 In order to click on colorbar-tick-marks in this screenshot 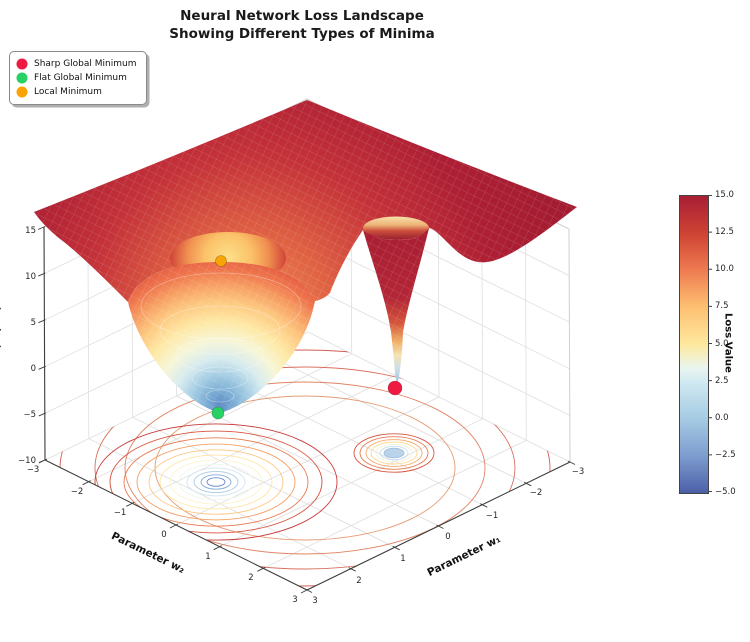, I will do `click(709, 343)`.